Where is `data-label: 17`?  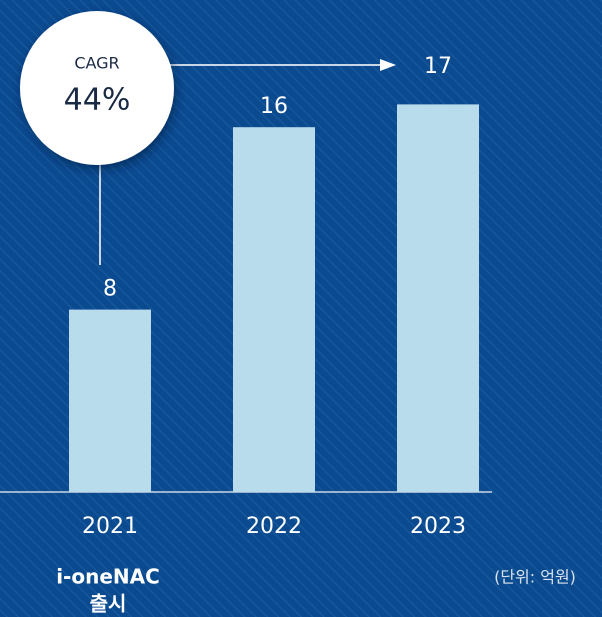 data-label: 17 is located at coordinates (438, 66).